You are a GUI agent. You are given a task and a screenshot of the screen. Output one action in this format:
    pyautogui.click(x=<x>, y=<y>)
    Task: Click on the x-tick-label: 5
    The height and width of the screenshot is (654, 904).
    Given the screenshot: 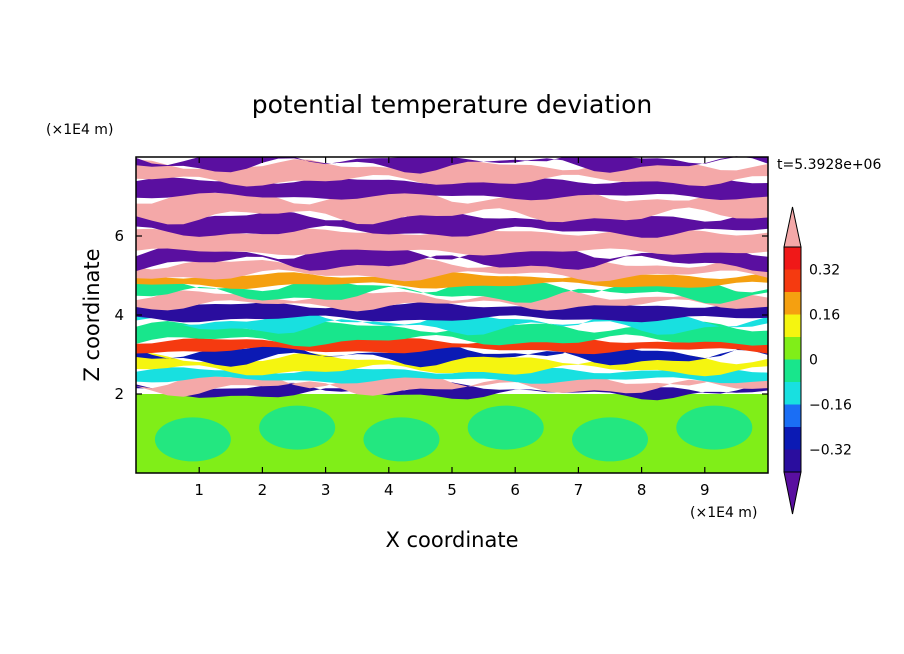 What is the action you would take?
    pyautogui.click(x=452, y=490)
    